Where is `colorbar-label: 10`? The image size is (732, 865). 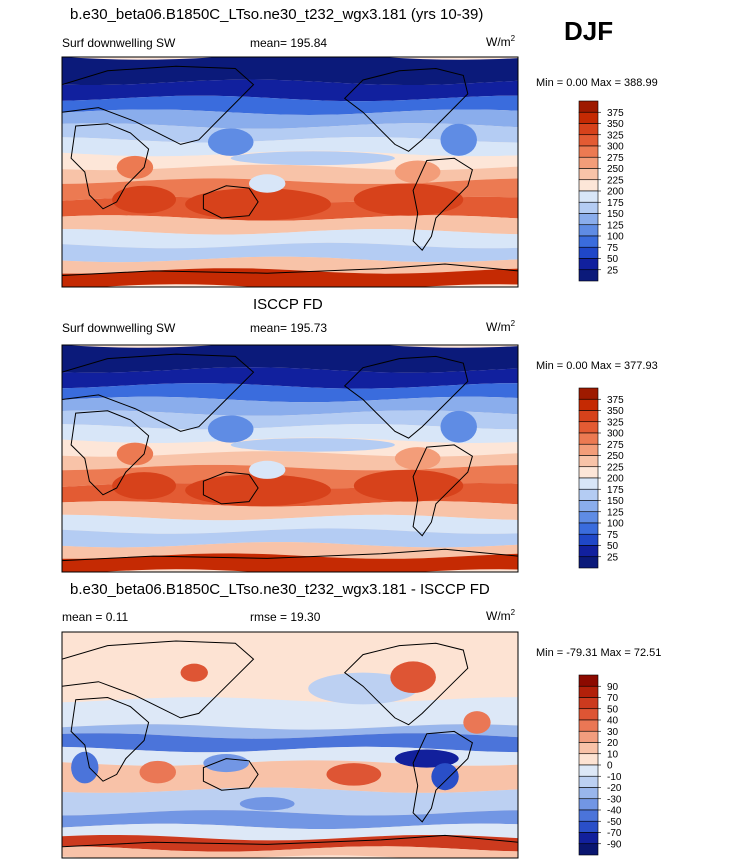 colorbar-label: 10 is located at coordinates (613, 754).